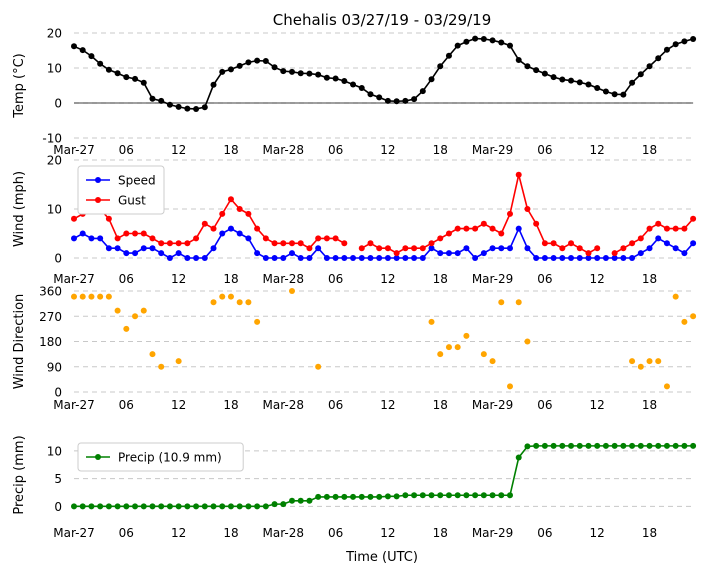 The height and width of the screenshot is (573, 704). Describe the element at coordinates (58, 479) in the screenshot. I see `y-tick-label: 5` at that location.